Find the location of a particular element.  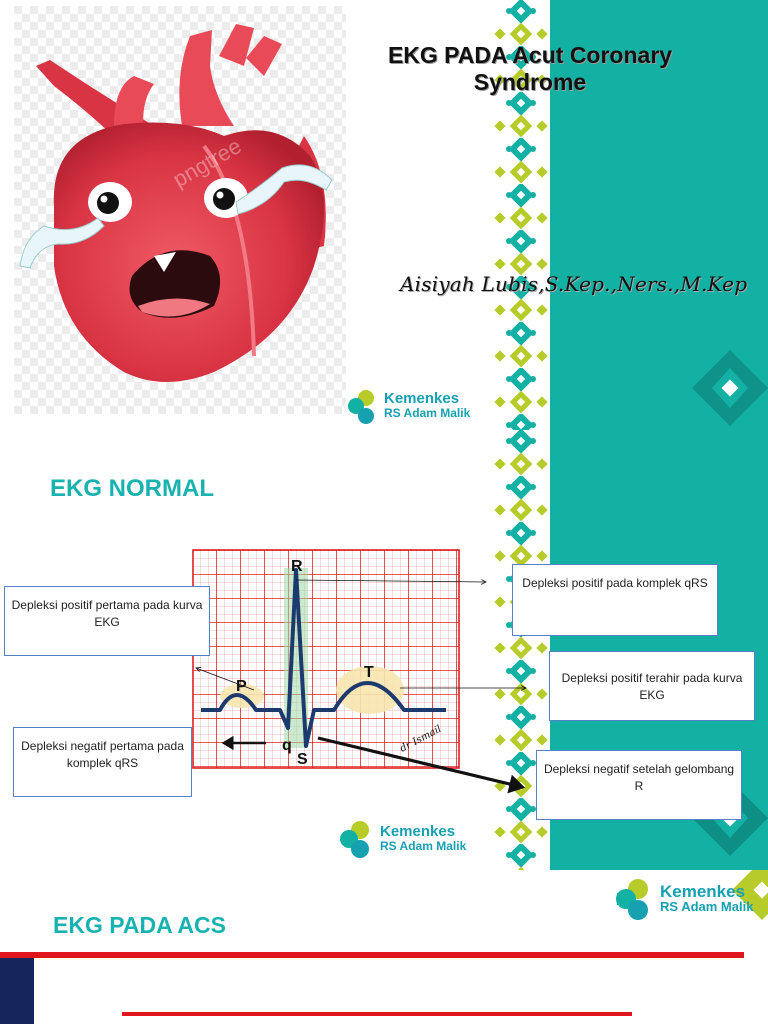

ekg-waveform is located at coordinates (323, 658).